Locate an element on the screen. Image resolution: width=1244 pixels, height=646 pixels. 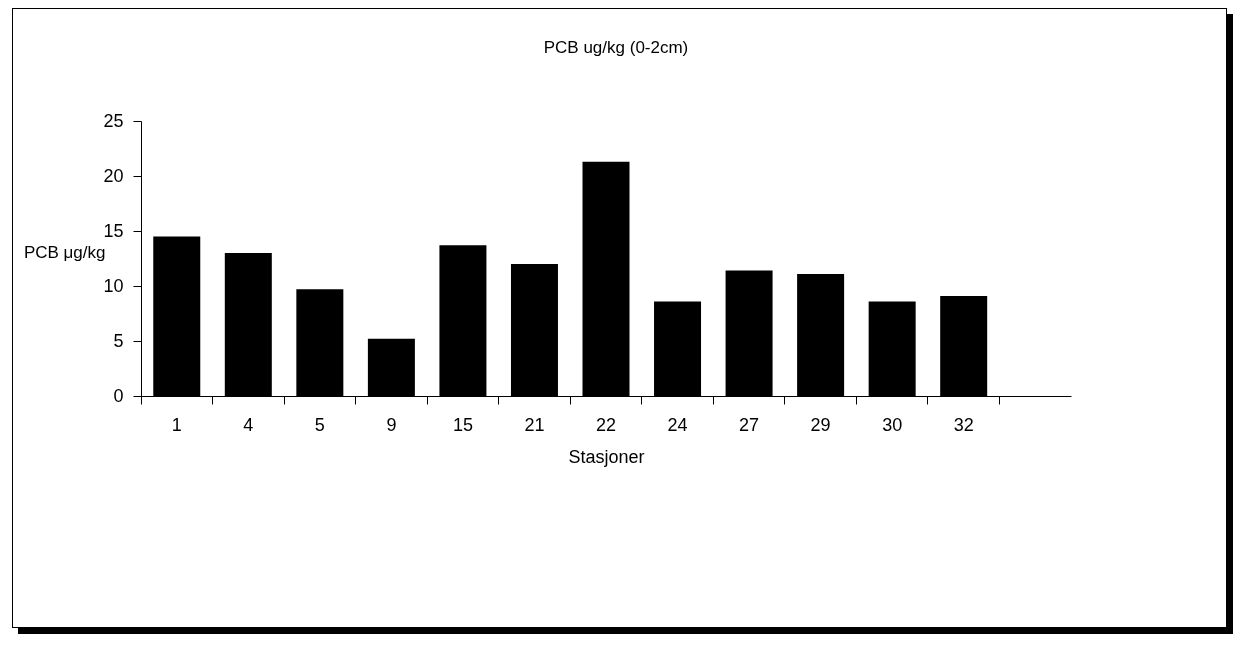
chart-title: PCB ug/kg (0-2cm) is located at coordinates (616, 47).